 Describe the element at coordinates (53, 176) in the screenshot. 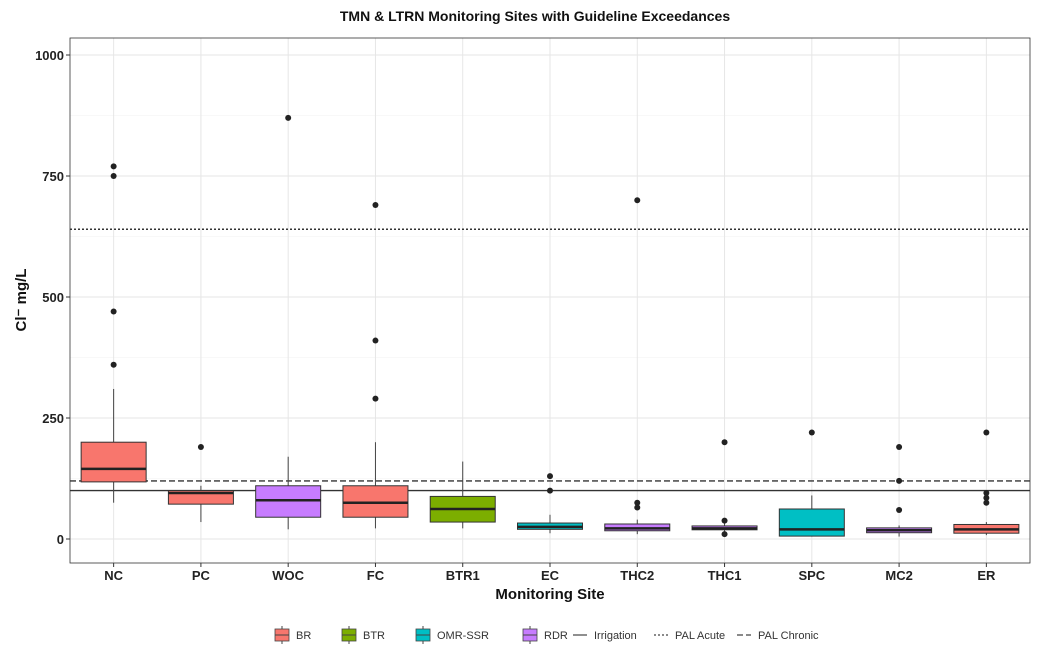

I see `y-tick-label: 750` at that location.